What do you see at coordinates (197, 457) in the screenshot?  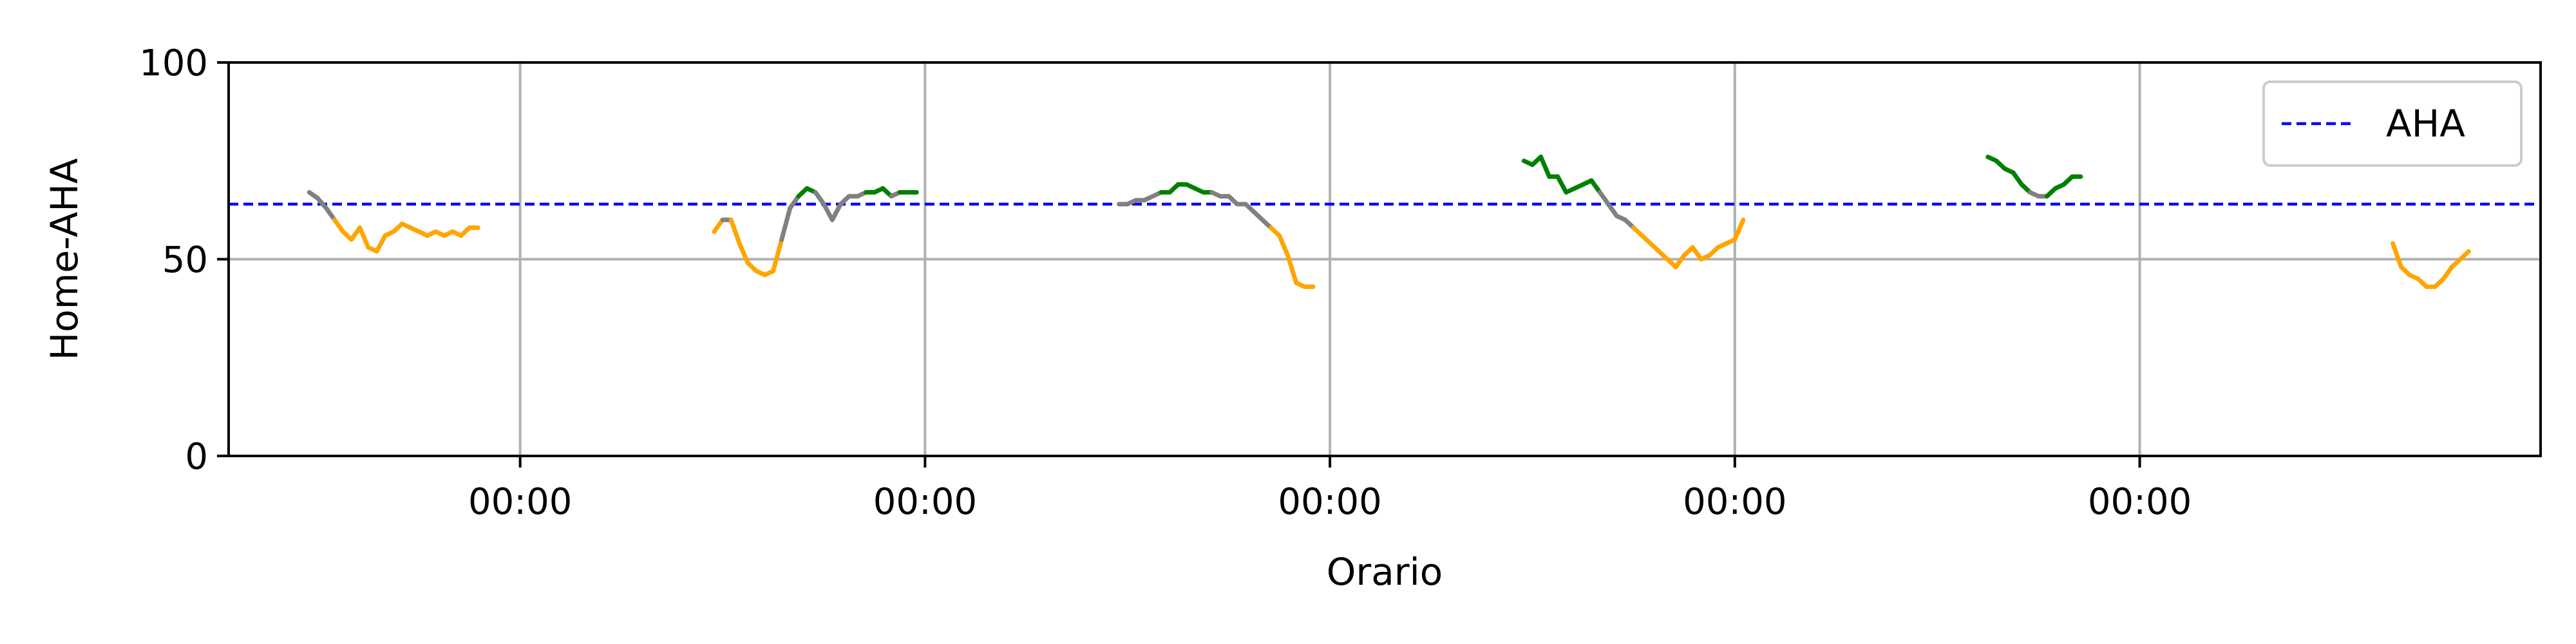 I see `y-tick-label: 0` at bounding box center [197, 457].